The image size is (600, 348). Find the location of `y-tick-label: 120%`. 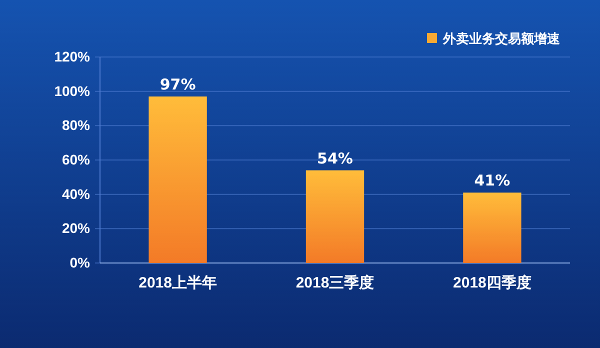

y-tick-label: 120% is located at coordinates (72, 56).